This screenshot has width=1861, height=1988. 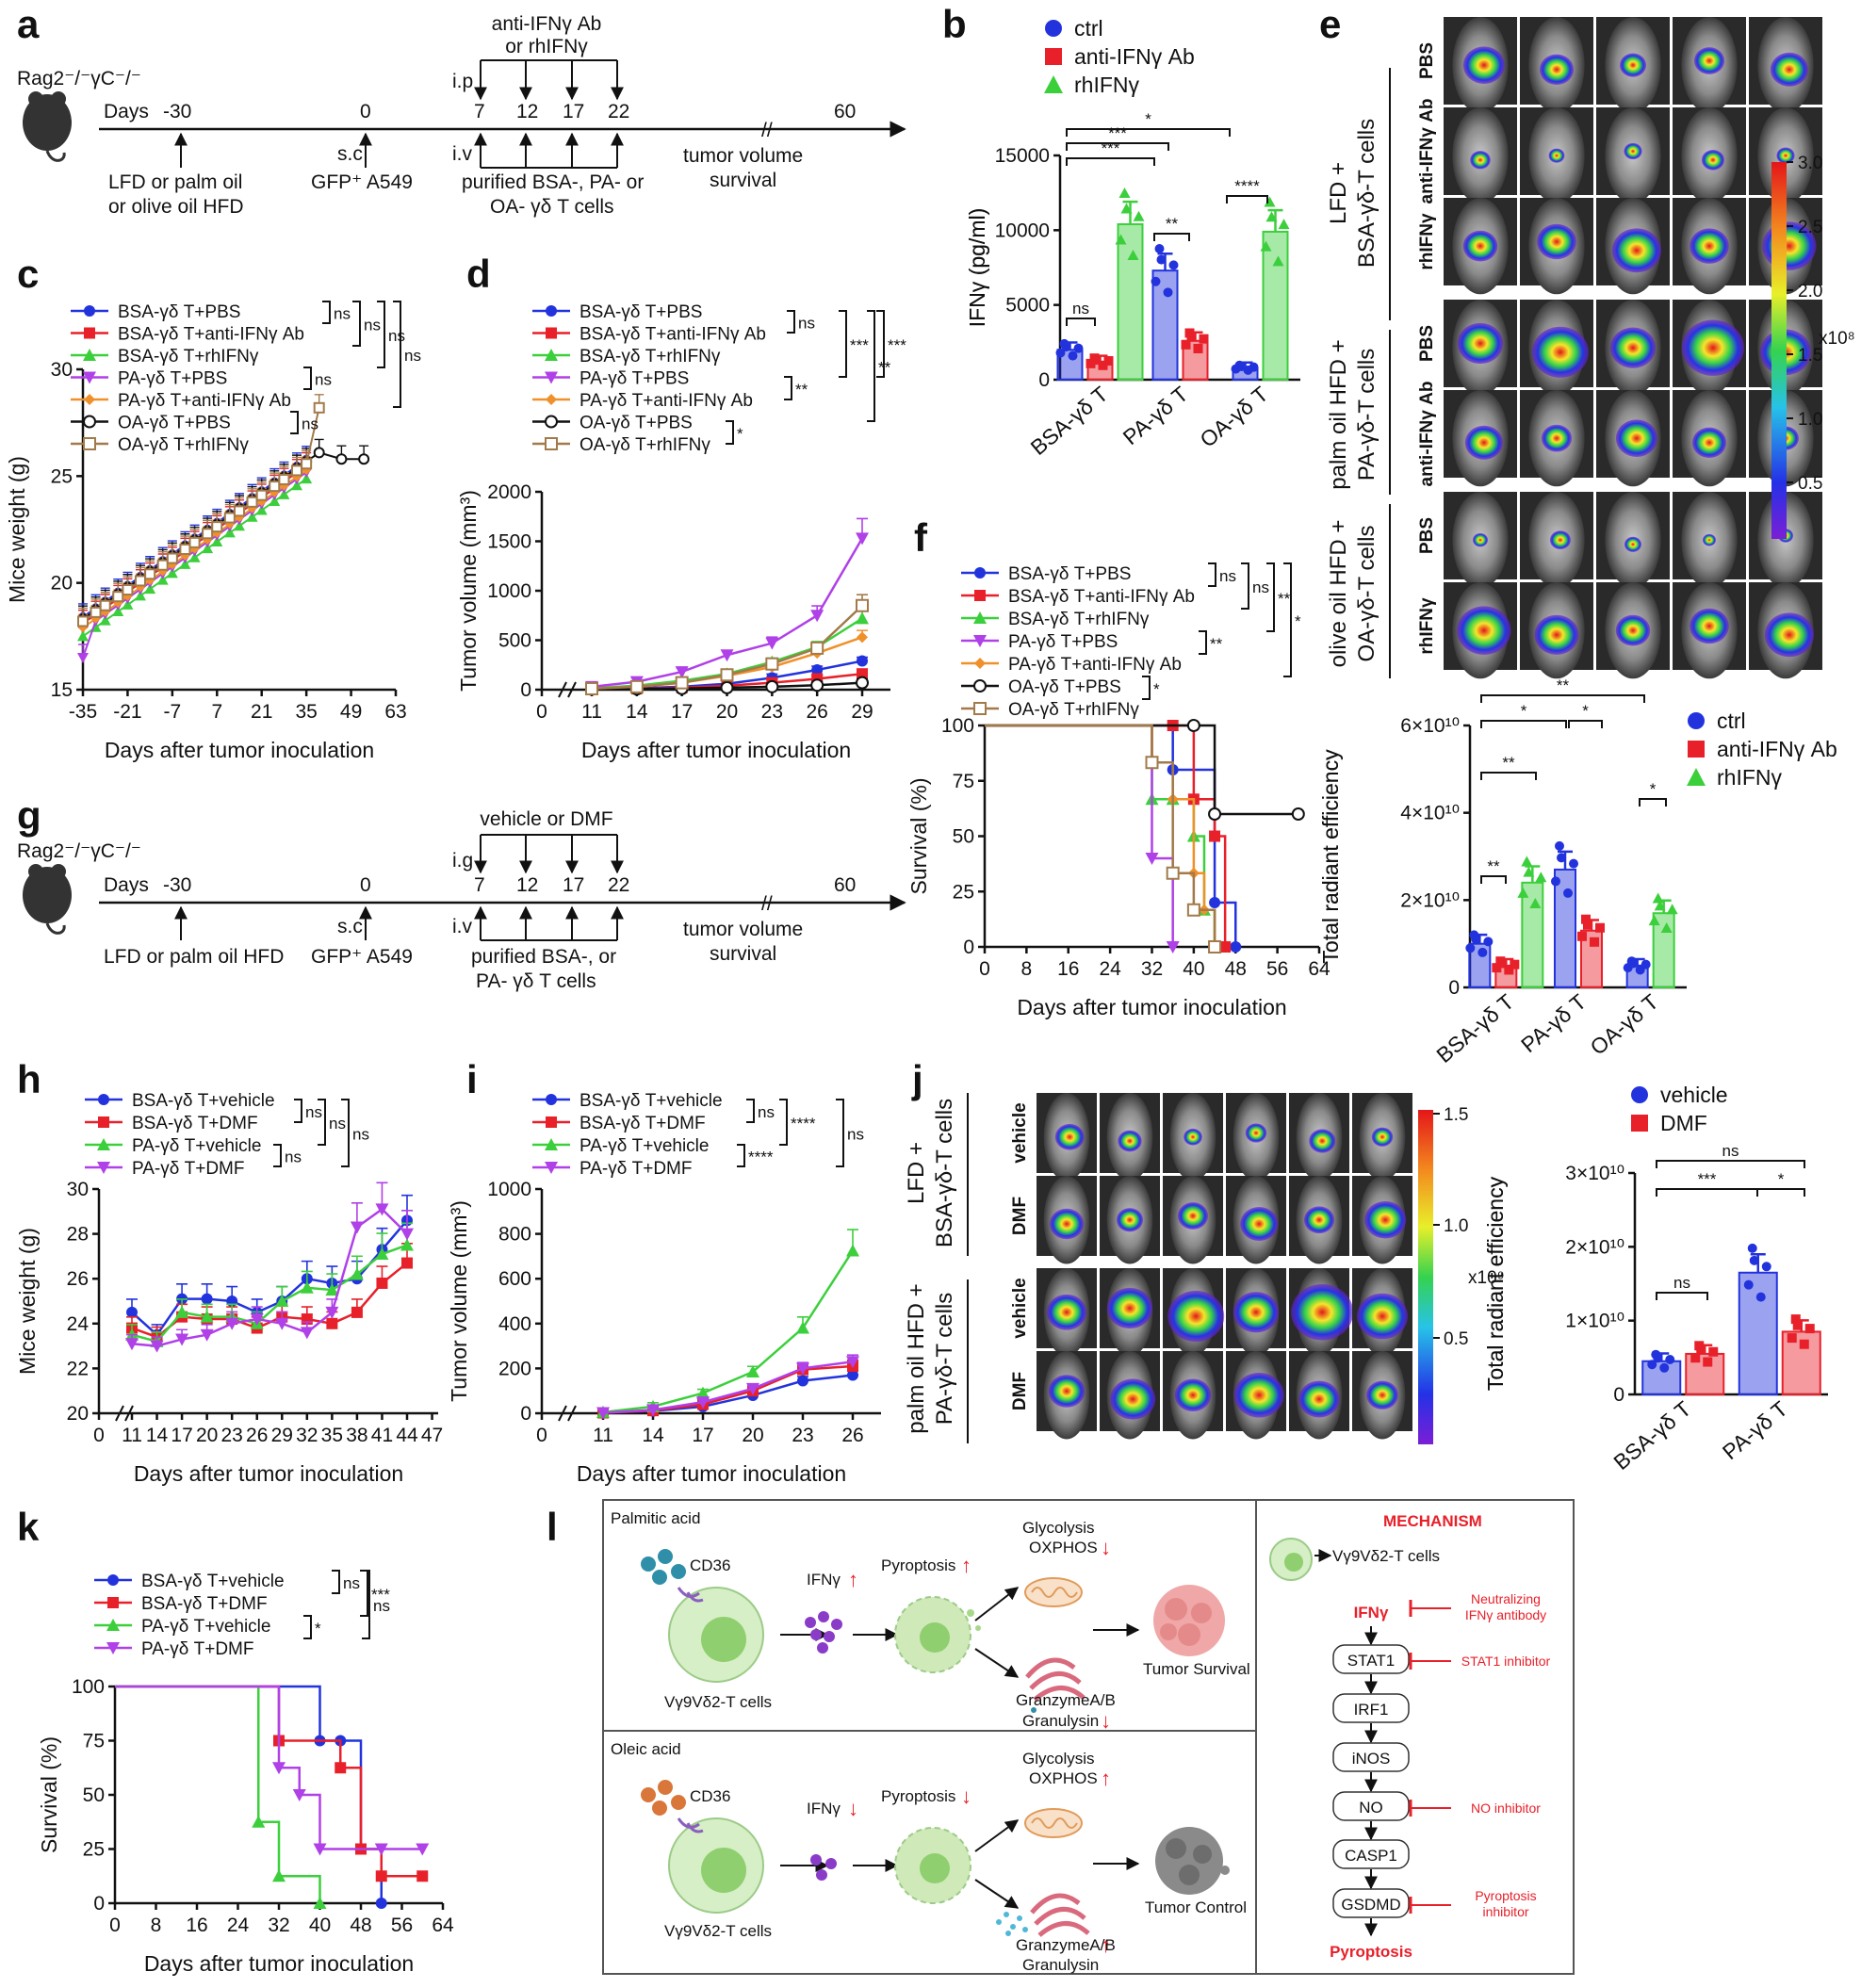 What do you see at coordinates (743, 180) in the screenshot?
I see `readout-label-2: survival` at bounding box center [743, 180].